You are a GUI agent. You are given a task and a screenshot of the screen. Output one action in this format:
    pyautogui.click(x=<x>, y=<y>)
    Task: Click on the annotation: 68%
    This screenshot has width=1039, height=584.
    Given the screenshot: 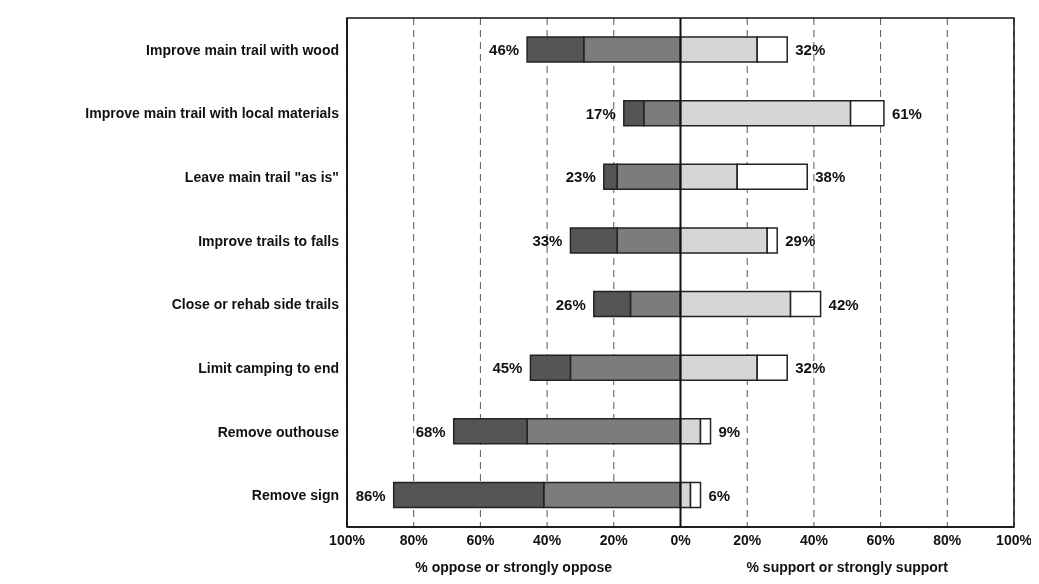 What is the action you would take?
    pyautogui.click(x=430, y=431)
    